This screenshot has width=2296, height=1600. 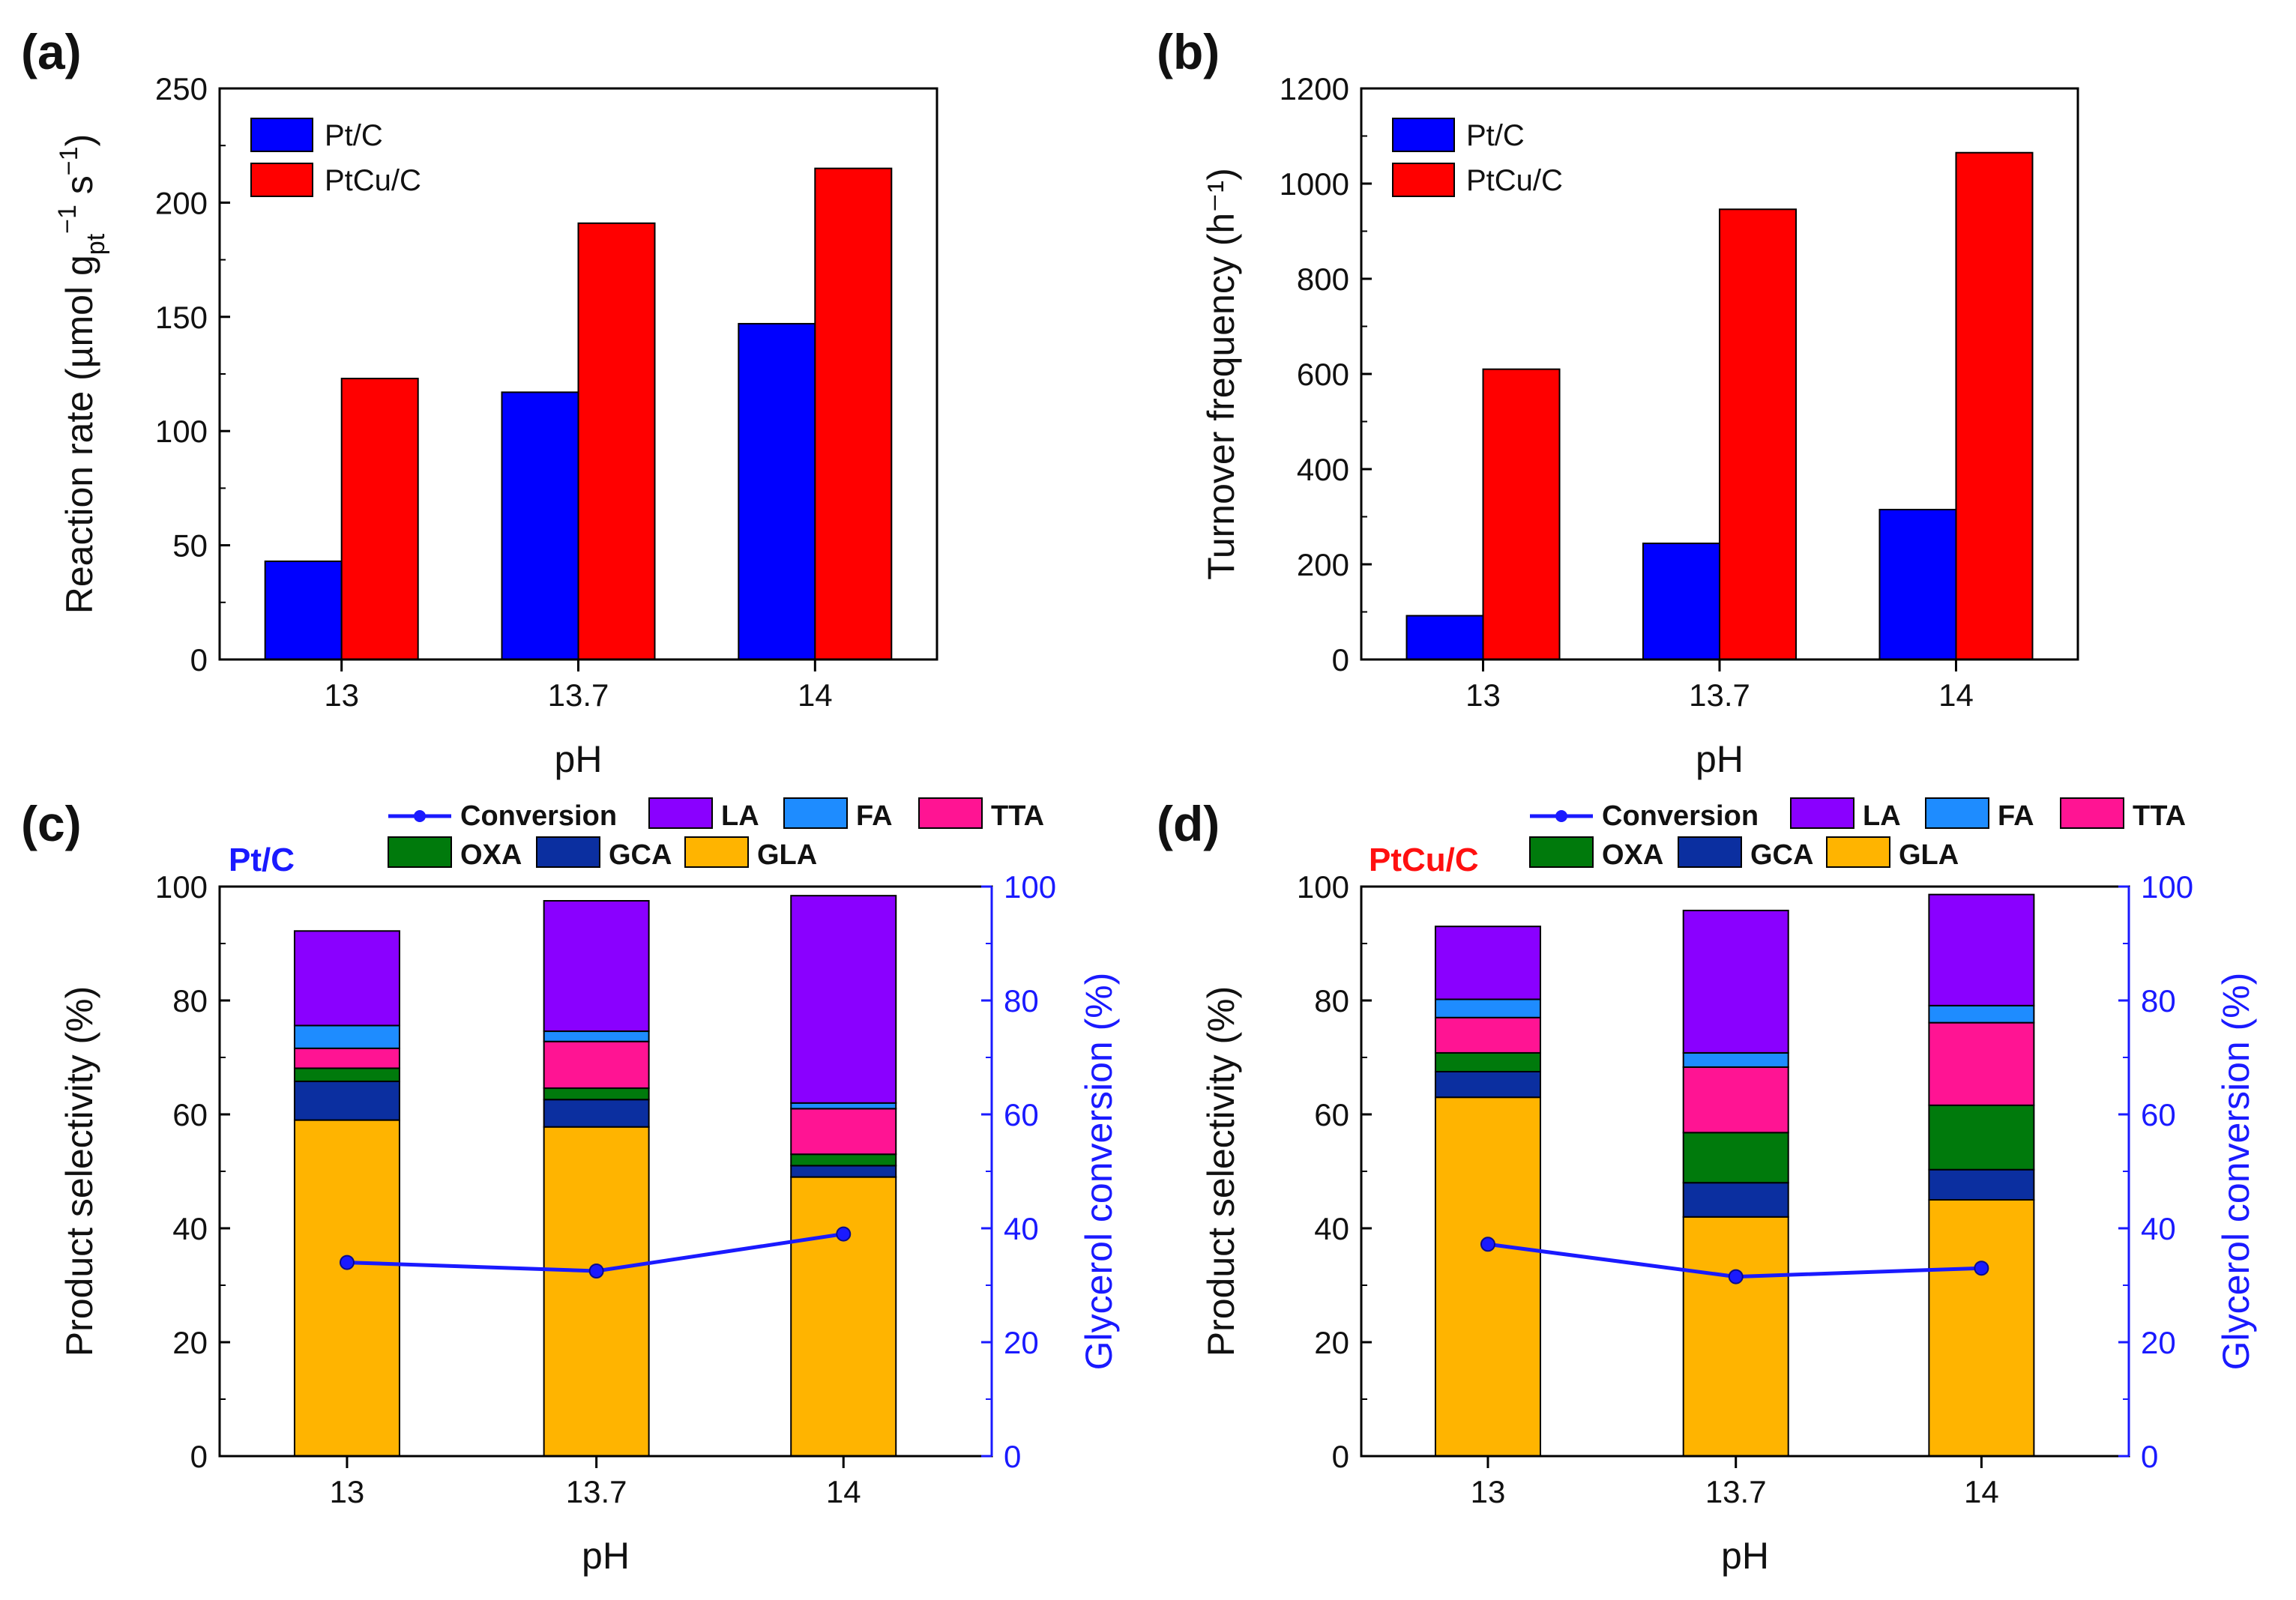 What do you see at coordinates (844, 1492) in the screenshot?
I see `xtick-label-c: 14` at bounding box center [844, 1492].